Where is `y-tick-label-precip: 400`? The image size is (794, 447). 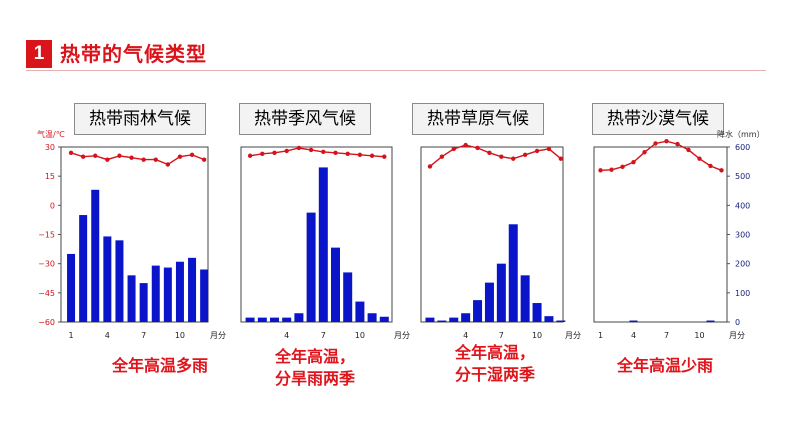
y-tick-label-precip: 400 is located at coordinates (742, 205).